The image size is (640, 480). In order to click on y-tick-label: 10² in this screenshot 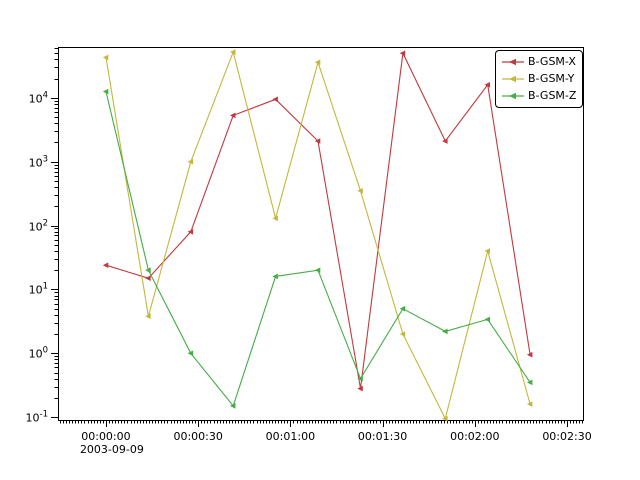, I will do `click(38, 226)`.